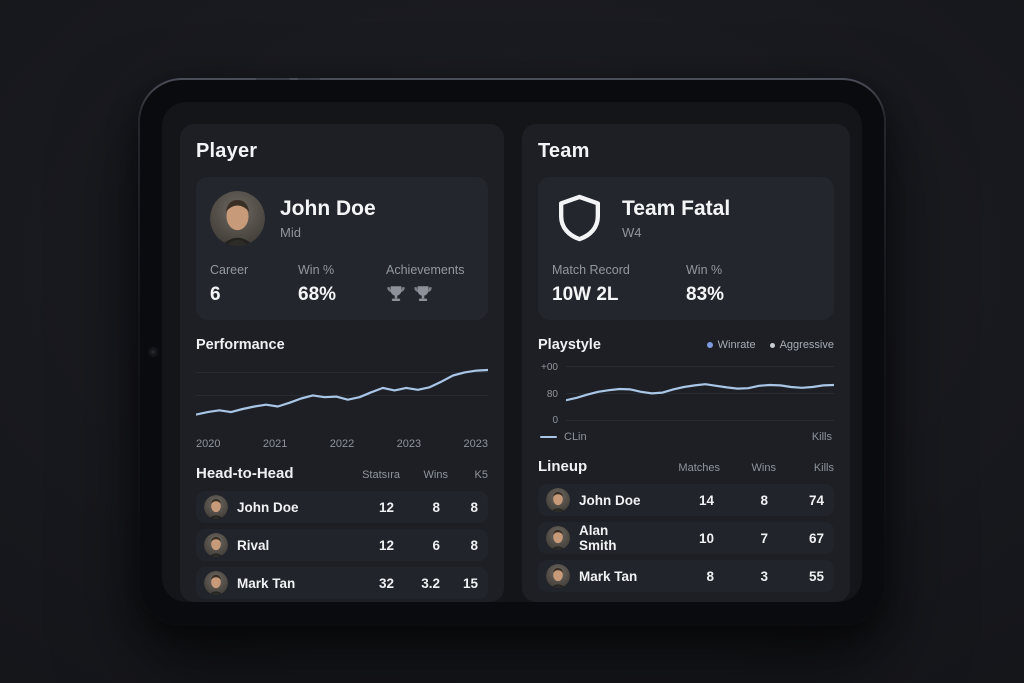 This screenshot has height=683, width=1024. I want to click on shield-icon, so click(579, 218).